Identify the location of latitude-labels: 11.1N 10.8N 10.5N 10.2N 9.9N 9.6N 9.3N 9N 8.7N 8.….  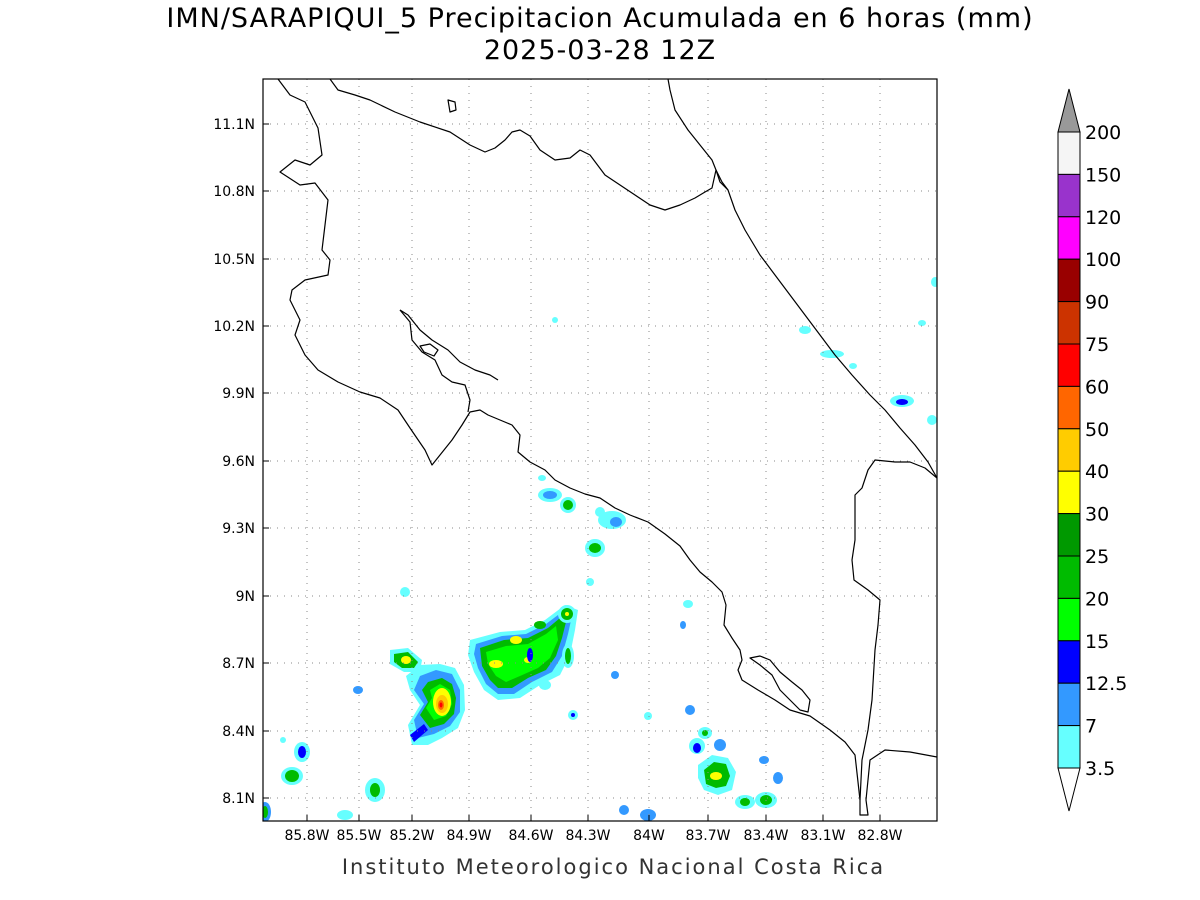
(234, 462).